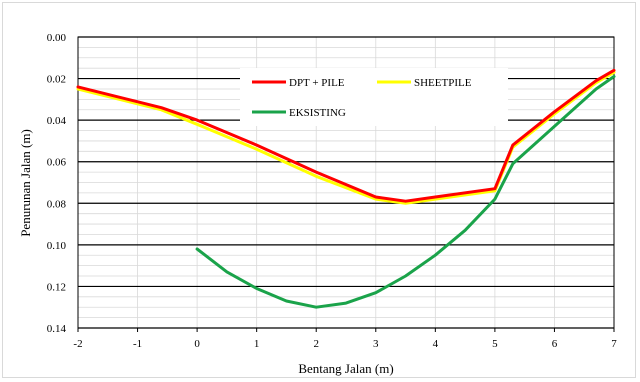  I want to click on legend-box, so click(374, 97).